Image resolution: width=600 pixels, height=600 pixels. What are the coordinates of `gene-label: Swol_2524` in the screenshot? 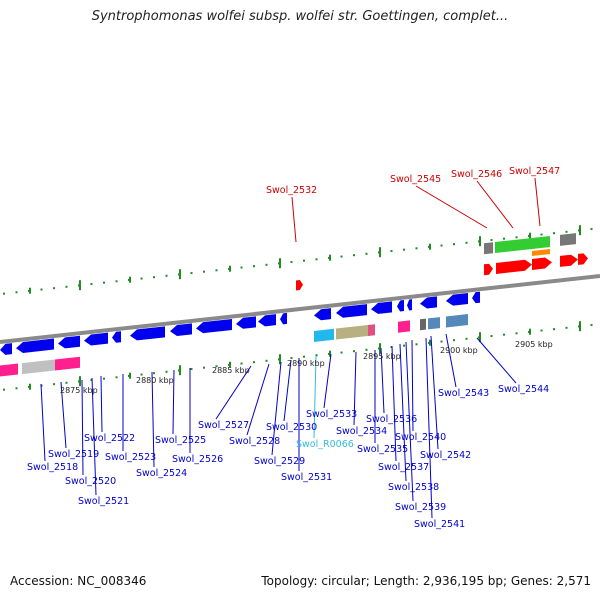 It's located at (161, 473).